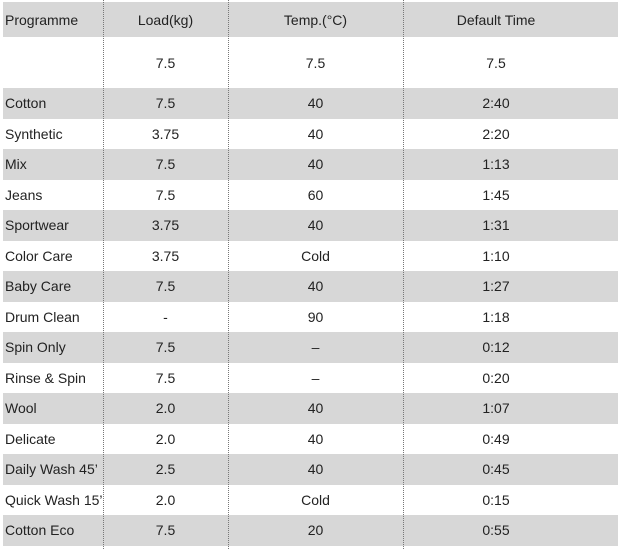 This screenshot has width=623, height=549. What do you see at coordinates (496, 194) in the screenshot?
I see `table-cell: 1:45` at bounding box center [496, 194].